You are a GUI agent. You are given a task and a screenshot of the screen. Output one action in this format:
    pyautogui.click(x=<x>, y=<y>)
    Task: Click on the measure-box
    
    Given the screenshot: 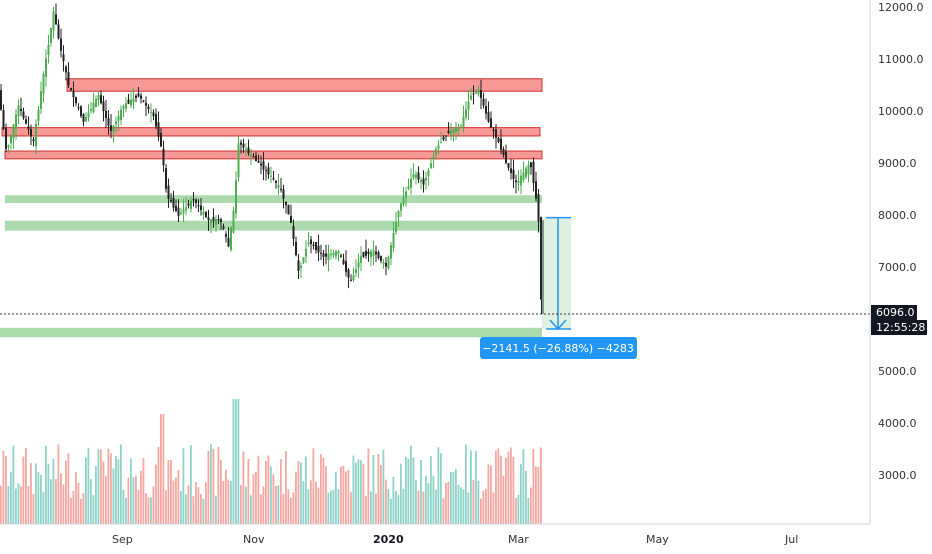 What is the action you would take?
    pyautogui.click(x=556, y=273)
    